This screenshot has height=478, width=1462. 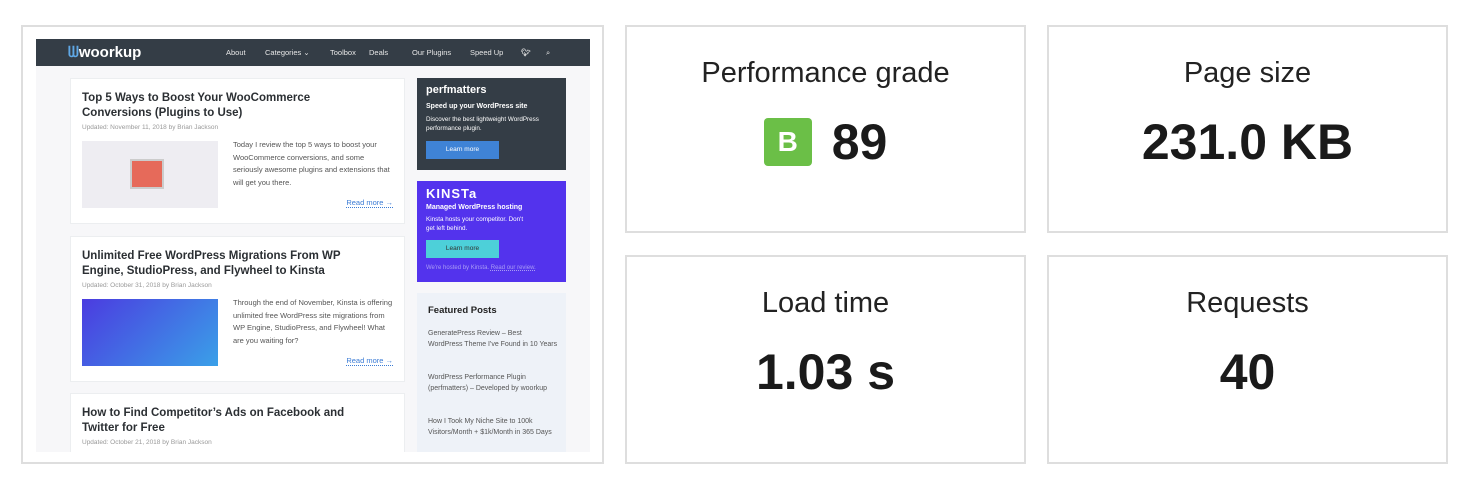 What do you see at coordinates (1247, 303) in the screenshot?
I see `requests-label: Requests` at bounding box center [1247, 303].